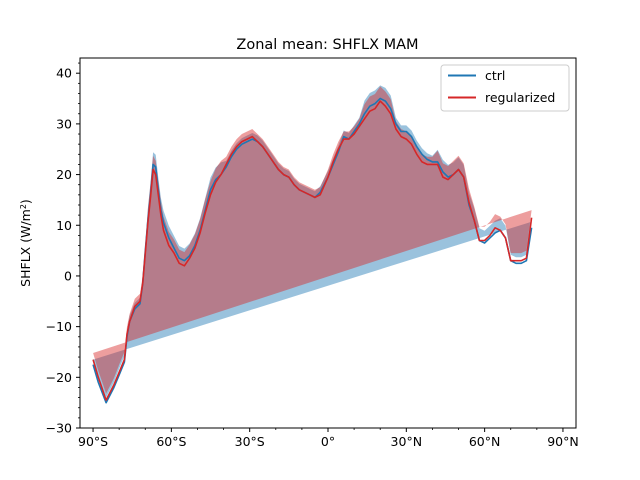 The width and height of the screenshot is (640, 480). Describe the element at coordinates (63, 249) in the screenshot. I see `y-axis: −30 −20 −10 0 10 20 30 40` at that location.